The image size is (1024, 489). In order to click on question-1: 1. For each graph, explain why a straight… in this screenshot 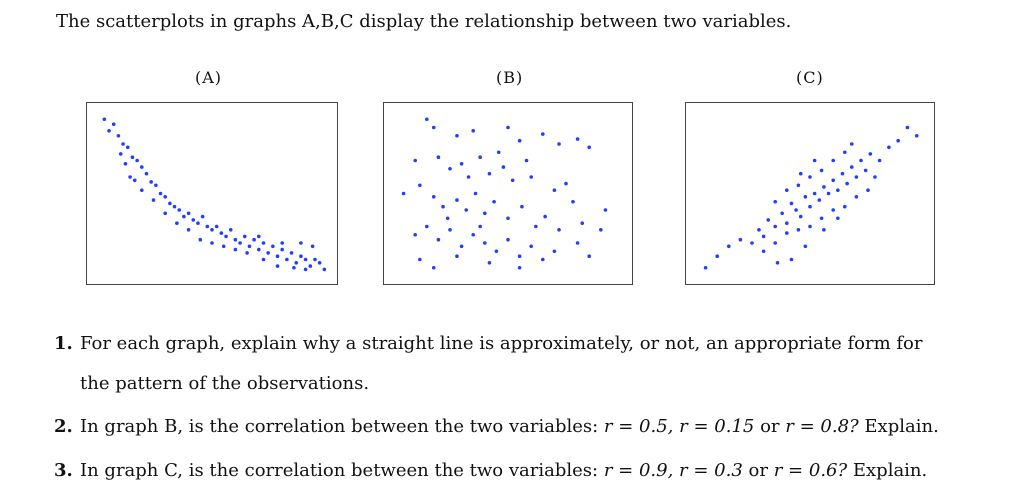, I will do `click(488, 344)`.